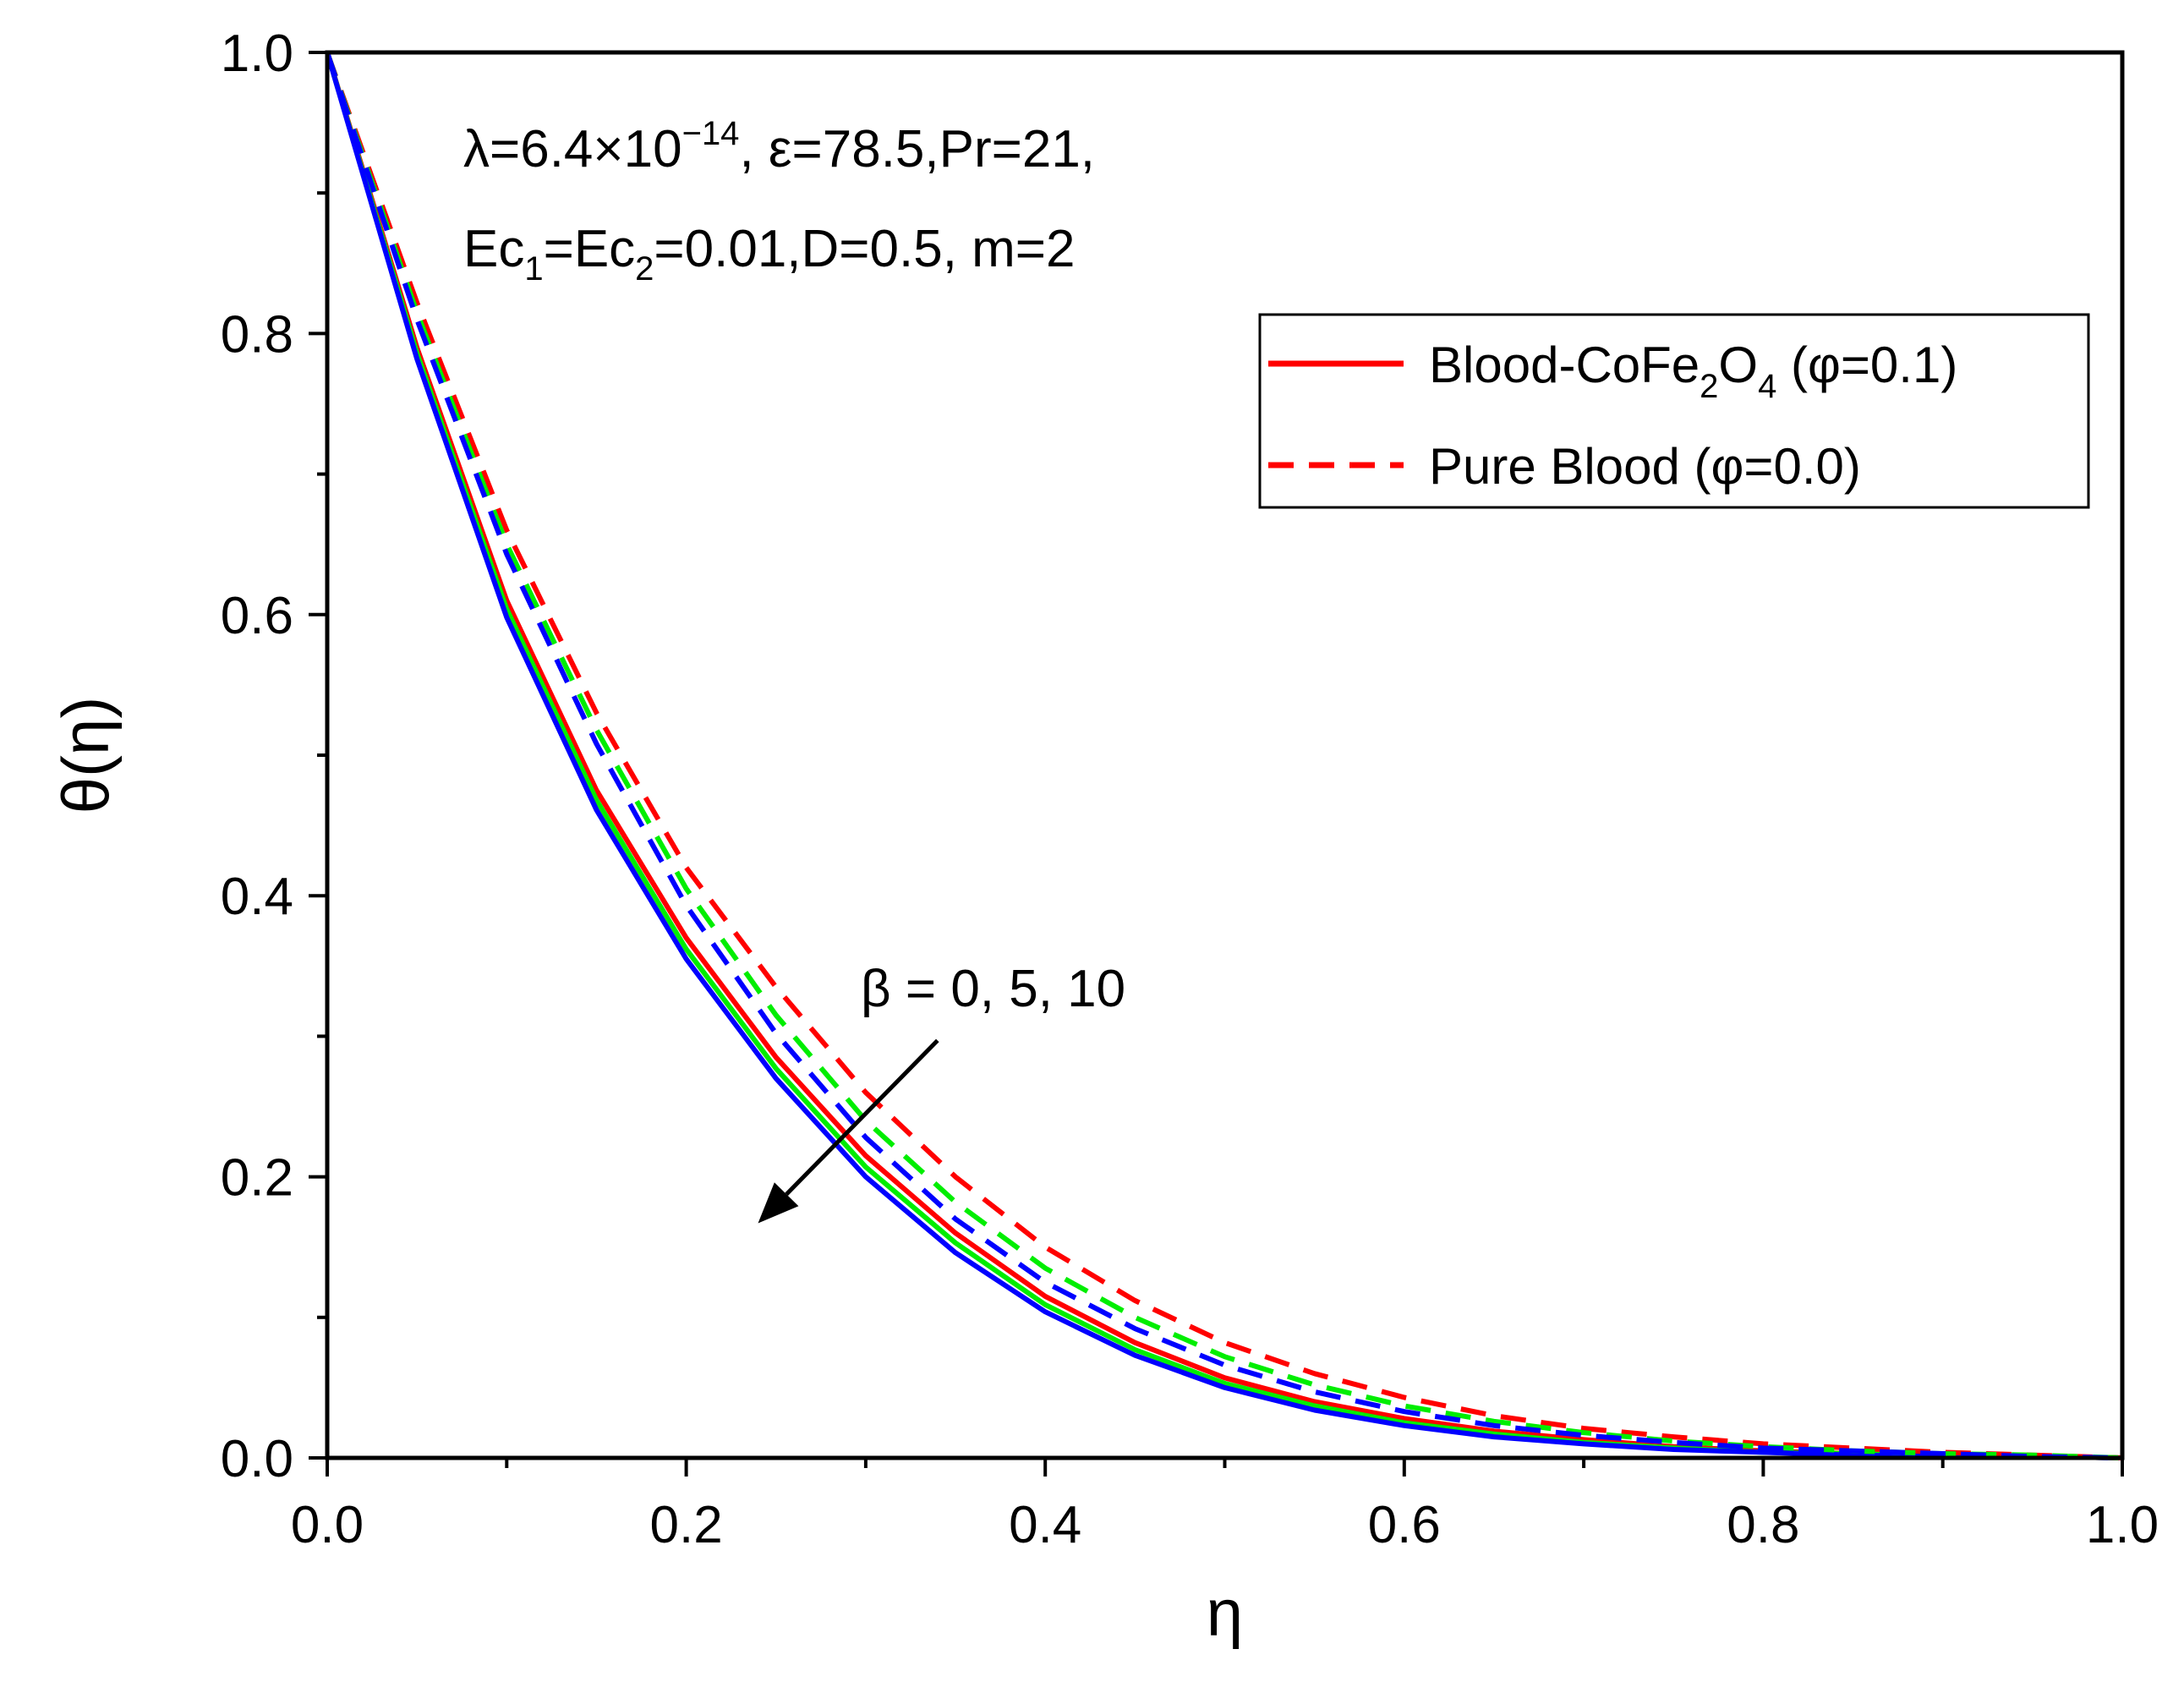  Describe the element at coordinates (2123, 1525) in the screenshot. I see `x-tick-label: 1.0` at that location.